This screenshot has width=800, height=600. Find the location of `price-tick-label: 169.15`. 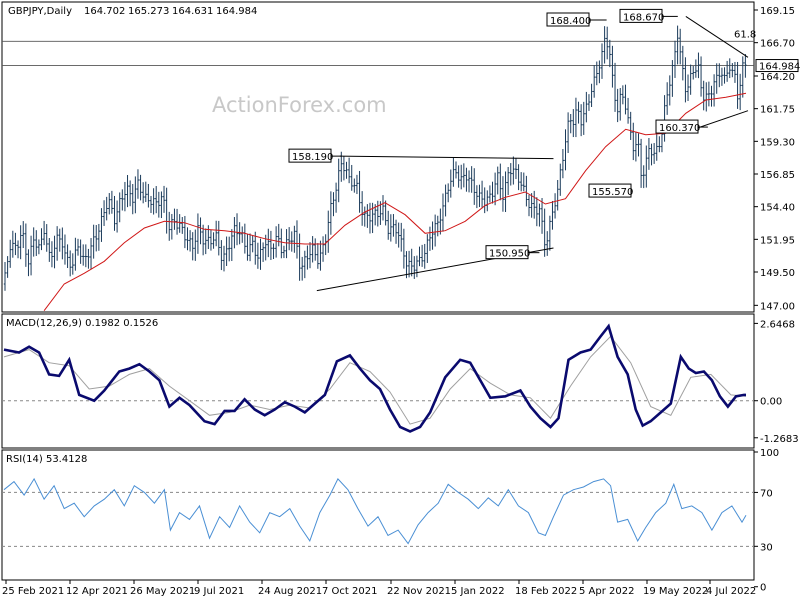

price-tick-label: 169.15 is located at coordinates (777, 11).